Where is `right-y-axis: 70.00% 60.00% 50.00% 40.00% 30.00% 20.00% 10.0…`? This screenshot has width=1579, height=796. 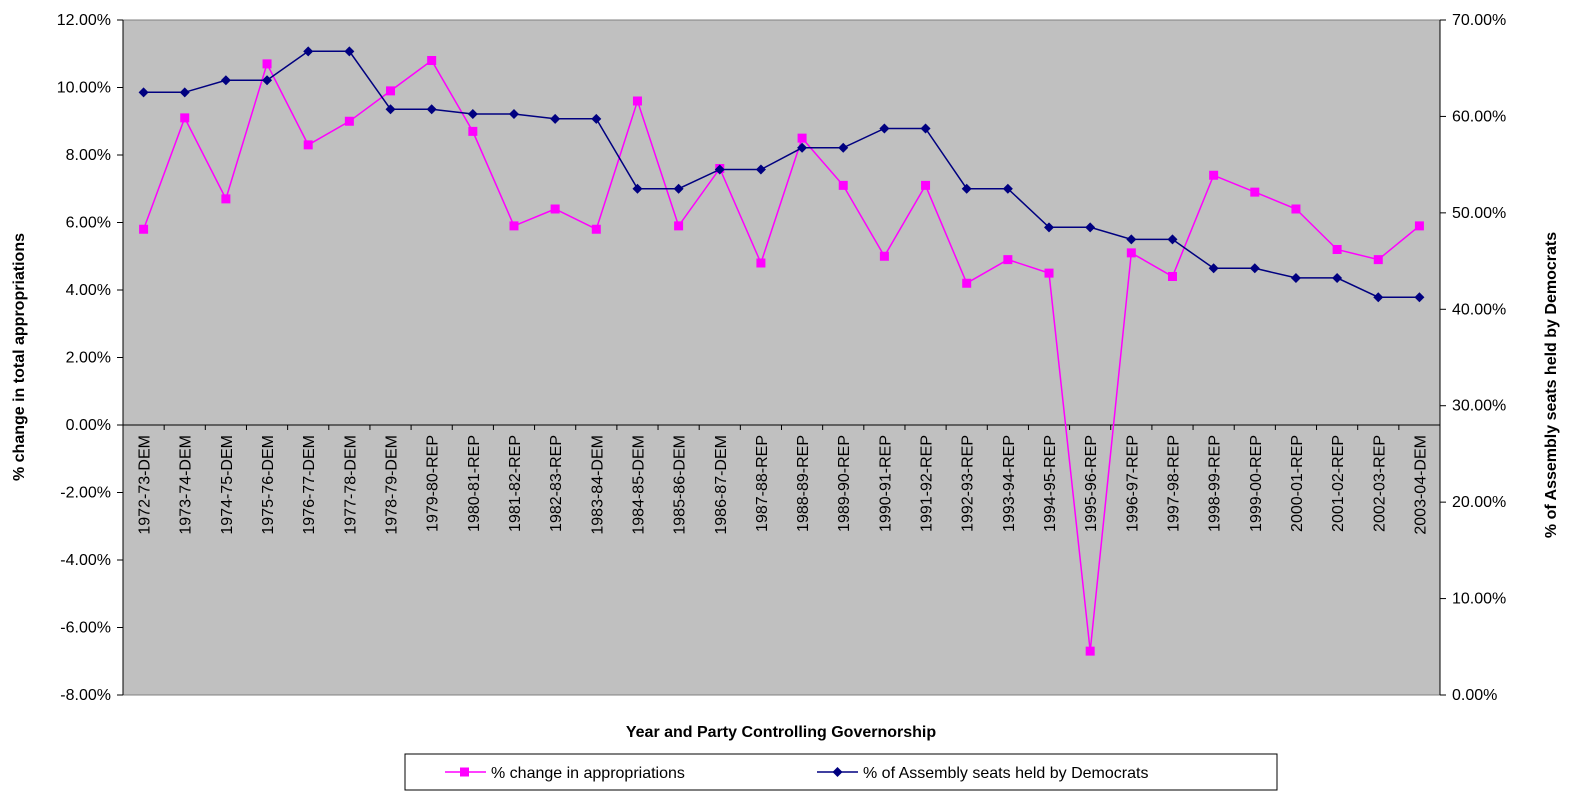
right-y-axis: 70.00% 60.00% 50.00% 40.00% 30.00% 20.00% 10.0… is located at coordinates (1472, 358).